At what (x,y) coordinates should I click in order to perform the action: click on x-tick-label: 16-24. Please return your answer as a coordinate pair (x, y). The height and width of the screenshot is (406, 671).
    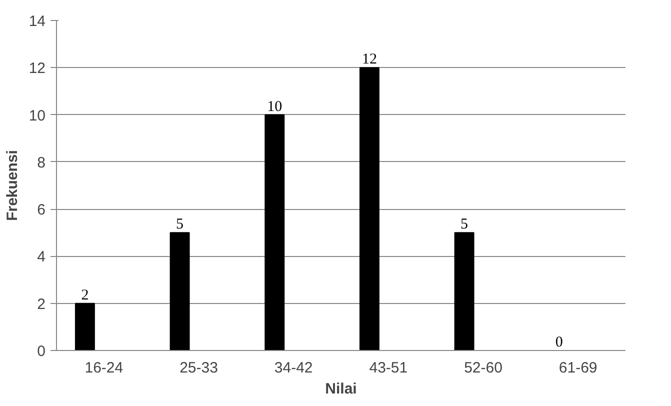
    Looking at the image, I should click on (104, 368).